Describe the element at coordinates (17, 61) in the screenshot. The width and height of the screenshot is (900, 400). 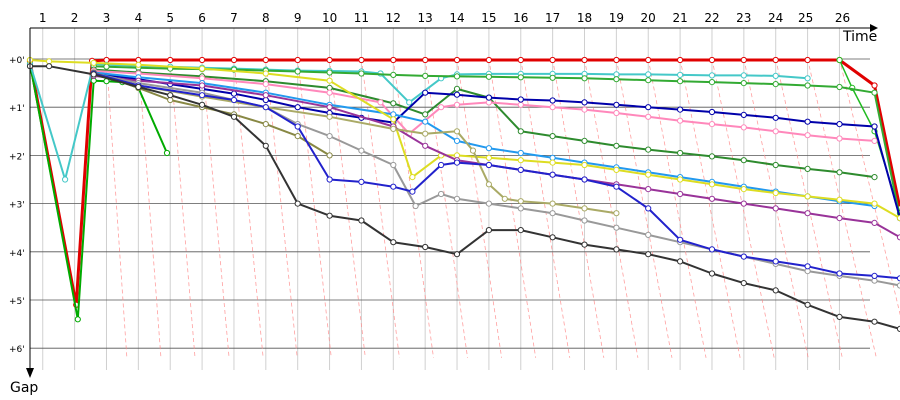
I see `gap-label-0: +0'` at that location.